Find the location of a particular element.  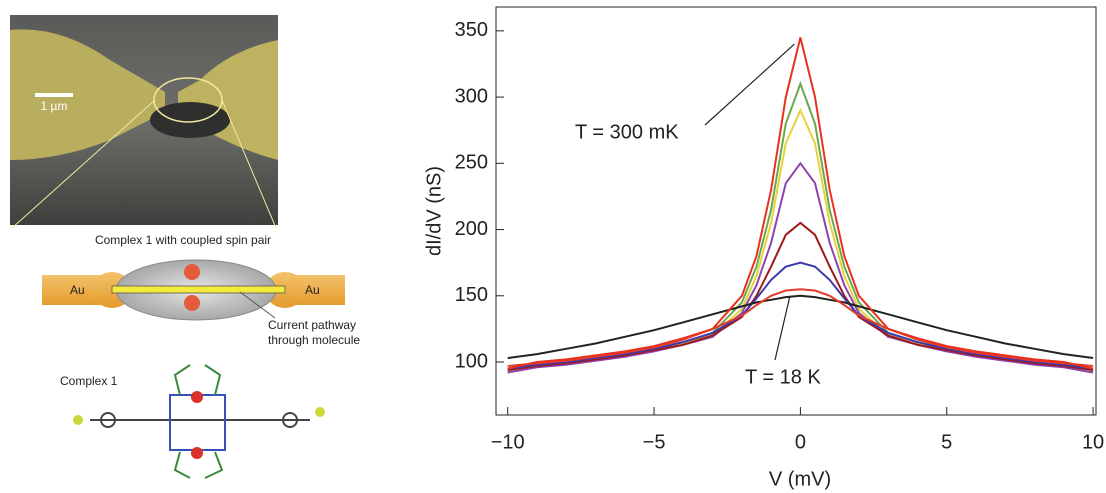

x-tick-label: 0 is located at coordinates (800, 442).